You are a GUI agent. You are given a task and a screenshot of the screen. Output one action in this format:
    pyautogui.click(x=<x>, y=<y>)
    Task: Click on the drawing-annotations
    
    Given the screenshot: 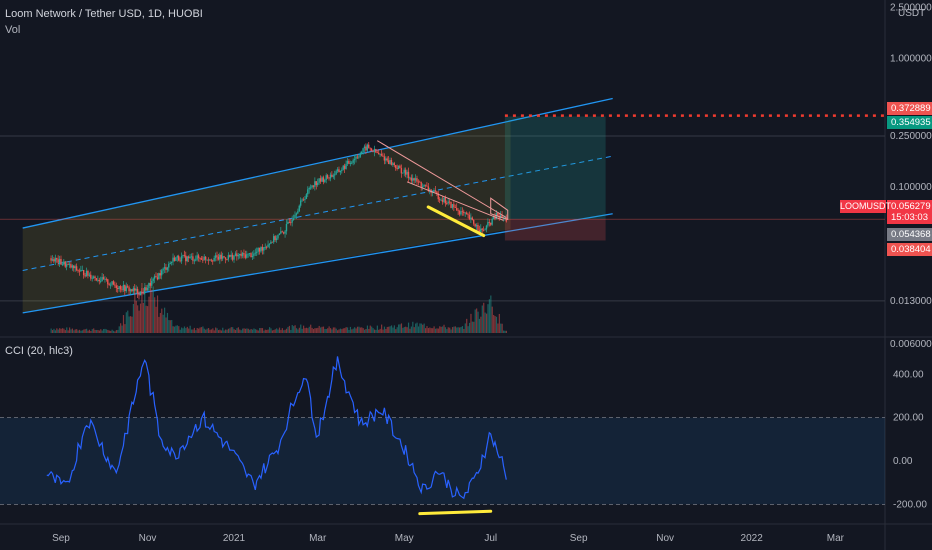 What is the action you would take?
    pyautogui.click(x=443, y=189)
    